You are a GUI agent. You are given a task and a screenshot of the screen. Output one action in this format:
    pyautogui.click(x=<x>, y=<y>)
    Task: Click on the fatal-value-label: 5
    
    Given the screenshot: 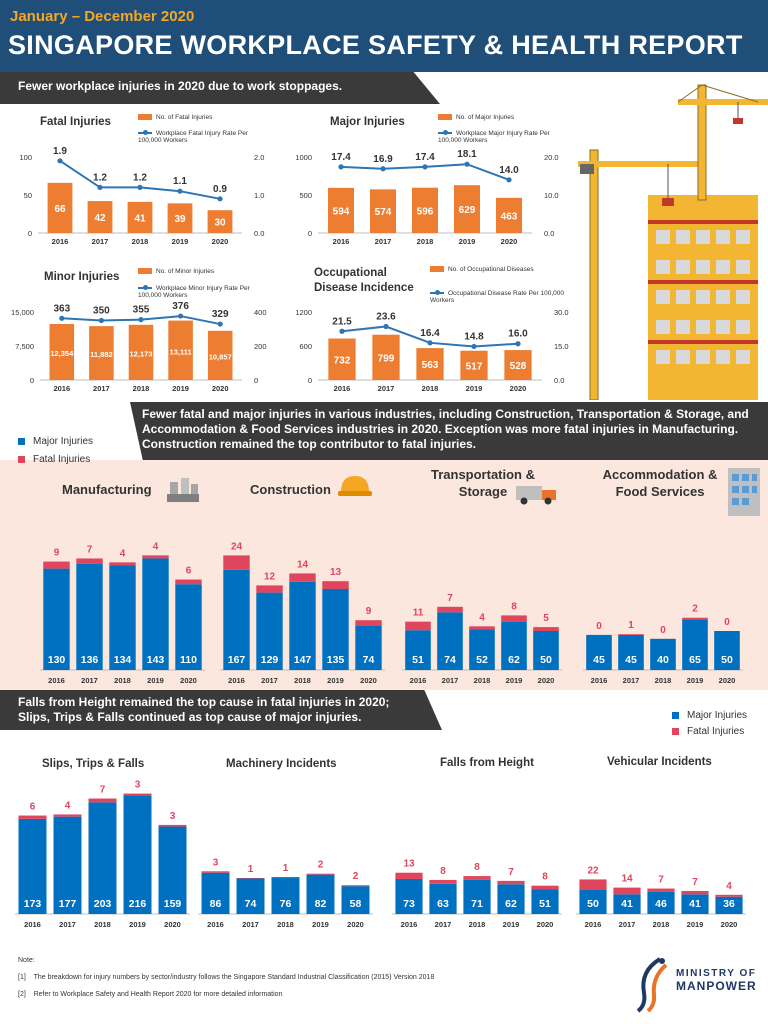 What is the action you would take?
    pyautogui.click(x=546, y=618)
    